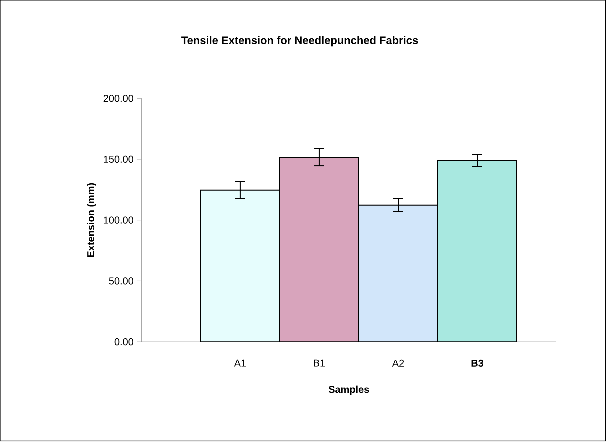  Describe the element at coordinates (300, 41) in the screenshot. I see `chart-title: Tensile Extension for Needlepunched Fabrics` at that location.